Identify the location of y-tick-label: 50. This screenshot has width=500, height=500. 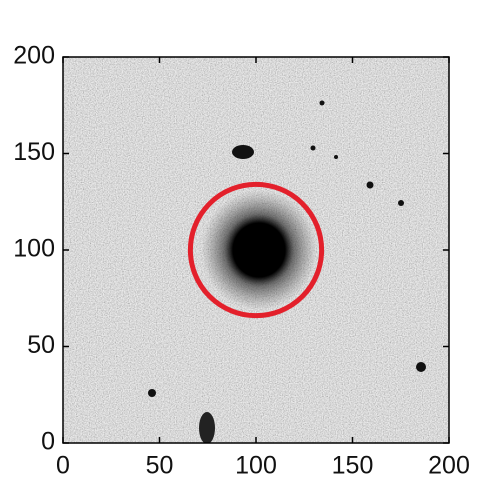
(41, 345).